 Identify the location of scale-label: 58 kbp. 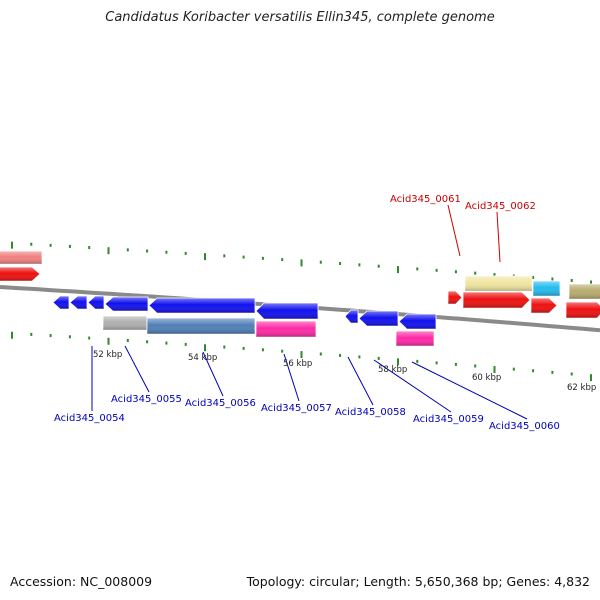
(392, 370).